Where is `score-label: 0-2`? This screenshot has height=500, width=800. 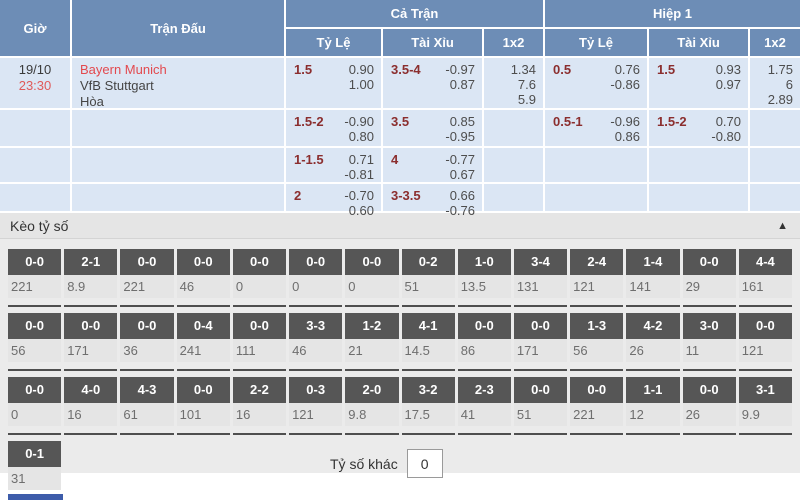 score-label: 0-2 is located at coordinates (428, 262).